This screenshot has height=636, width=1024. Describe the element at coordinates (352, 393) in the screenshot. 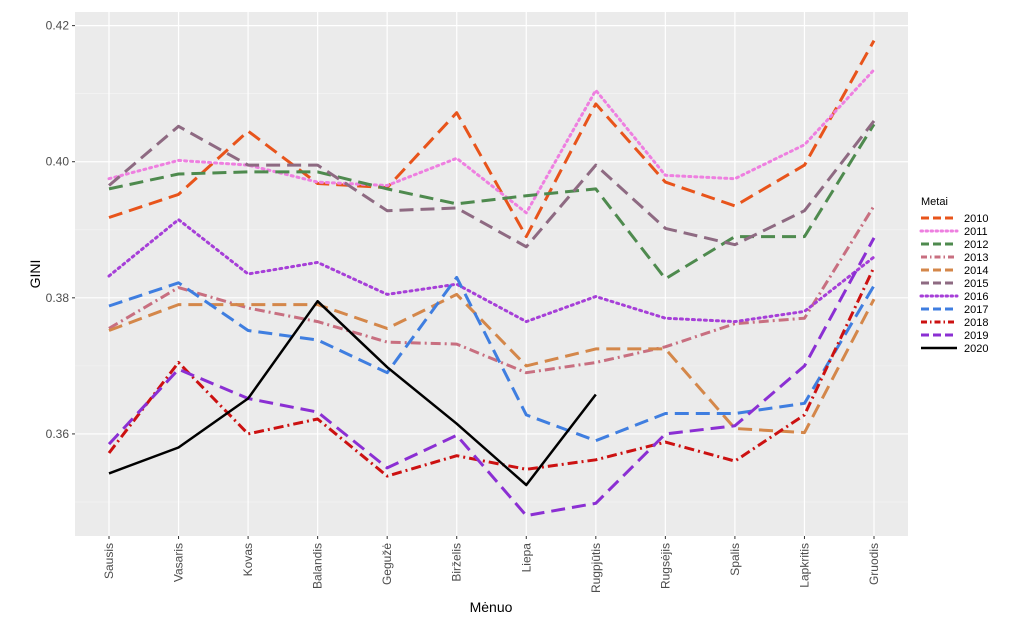

I see `series-line-2020` at that location.